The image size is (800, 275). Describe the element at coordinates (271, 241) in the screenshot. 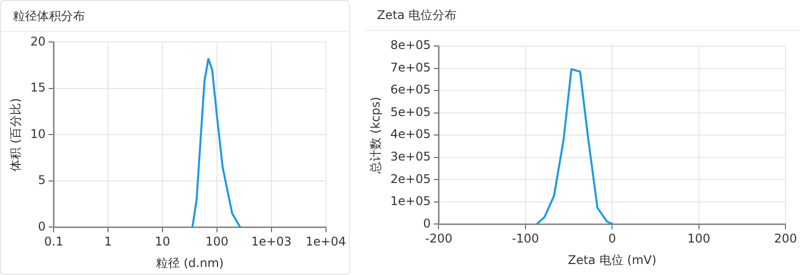

I see `x-tick-label: 1e+03` at that location.